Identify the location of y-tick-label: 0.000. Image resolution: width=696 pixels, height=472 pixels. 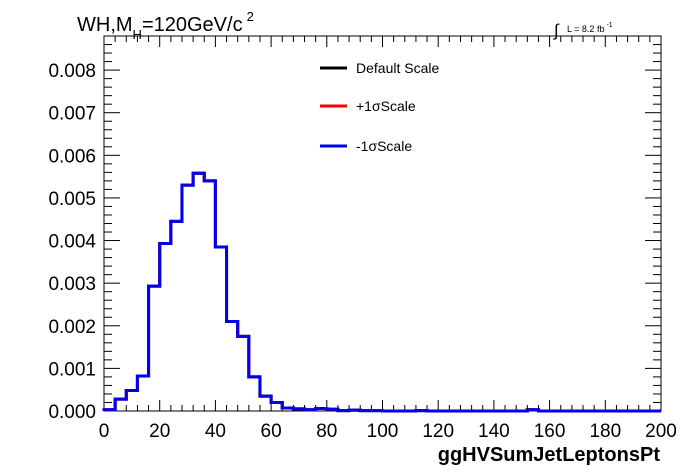
(72, 412).